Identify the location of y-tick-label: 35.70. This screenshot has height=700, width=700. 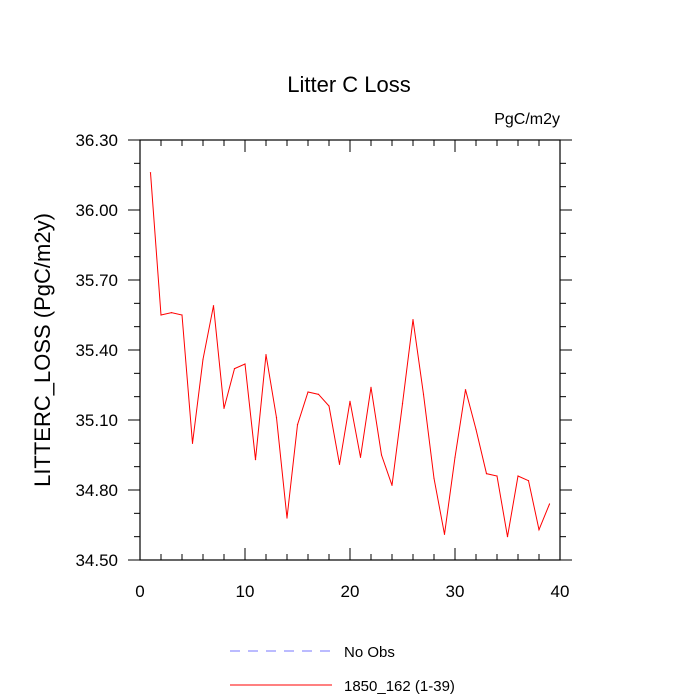
(96, 280).